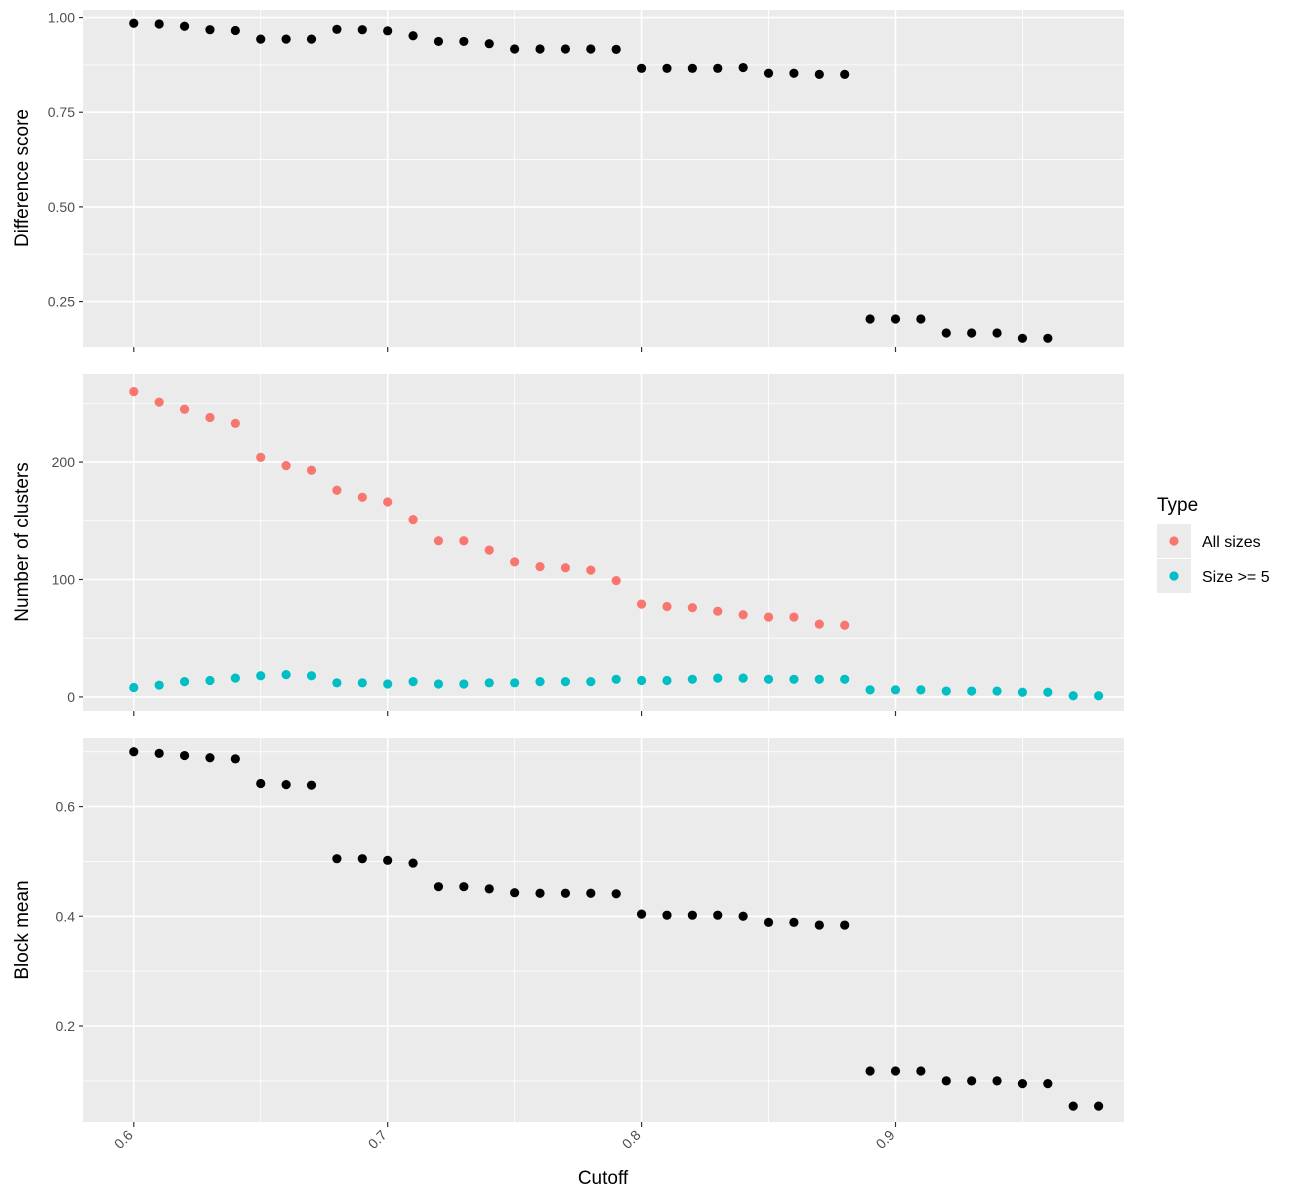  I want to click on legend-label-all-sizes: All sizes, so click(1231, 542).